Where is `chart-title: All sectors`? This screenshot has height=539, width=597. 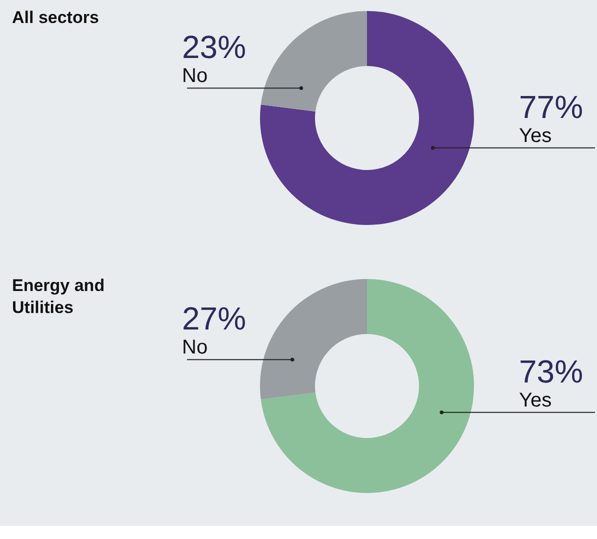 chart-title: All sectors is located at coordinates (55, 17).